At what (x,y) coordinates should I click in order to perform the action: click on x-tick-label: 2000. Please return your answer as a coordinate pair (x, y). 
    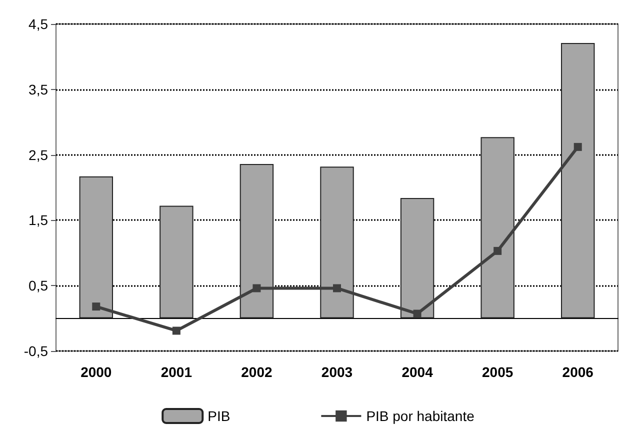
    Looking at the image, I should click on (96, 372).